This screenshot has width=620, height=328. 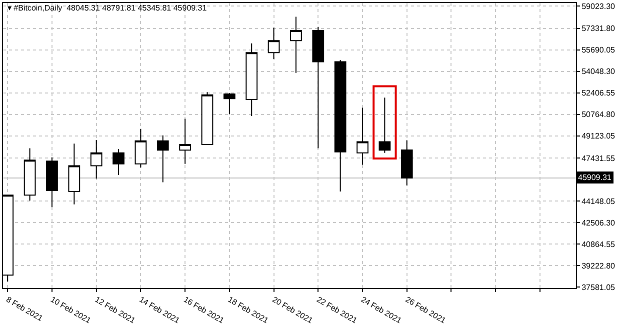 What do you see at coordinates (70, 310) in the screenshot?
I see `x-tick-label: 10 Feb 2021` at bounding box center [70, 310].